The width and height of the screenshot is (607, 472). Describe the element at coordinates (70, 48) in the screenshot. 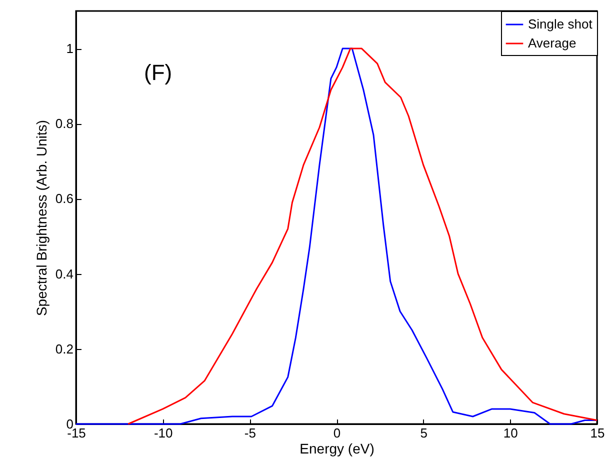

I see `y-tick-label: 1` at that location.